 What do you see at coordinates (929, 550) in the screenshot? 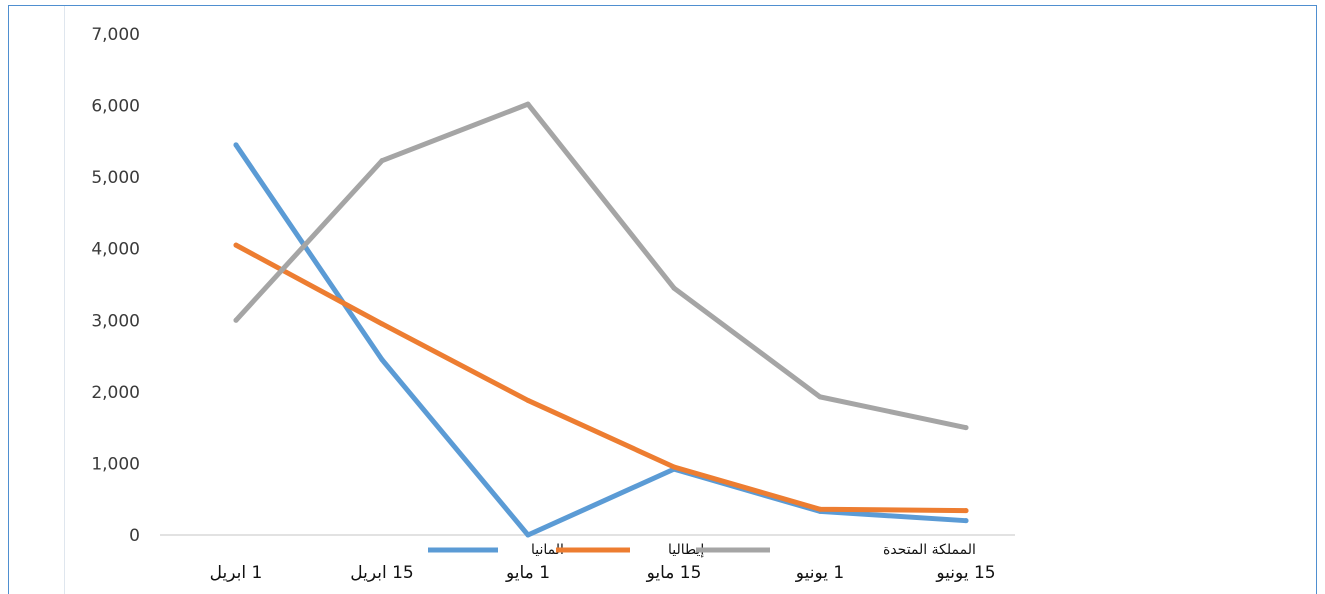
I see `legend-label-2: المملكة المتحدة` at bounding box center [929, 550].